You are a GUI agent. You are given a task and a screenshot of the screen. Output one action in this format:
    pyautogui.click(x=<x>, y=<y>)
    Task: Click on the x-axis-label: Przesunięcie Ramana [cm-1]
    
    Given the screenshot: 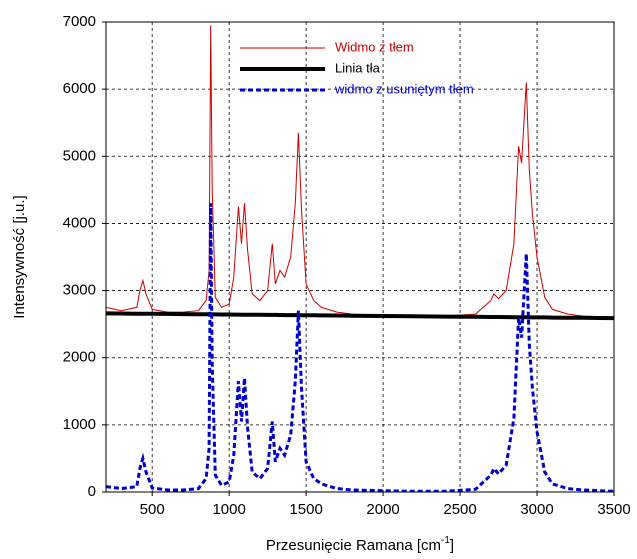 What is the action you would take?
    pyautogui.click(x=360, y=544)
    